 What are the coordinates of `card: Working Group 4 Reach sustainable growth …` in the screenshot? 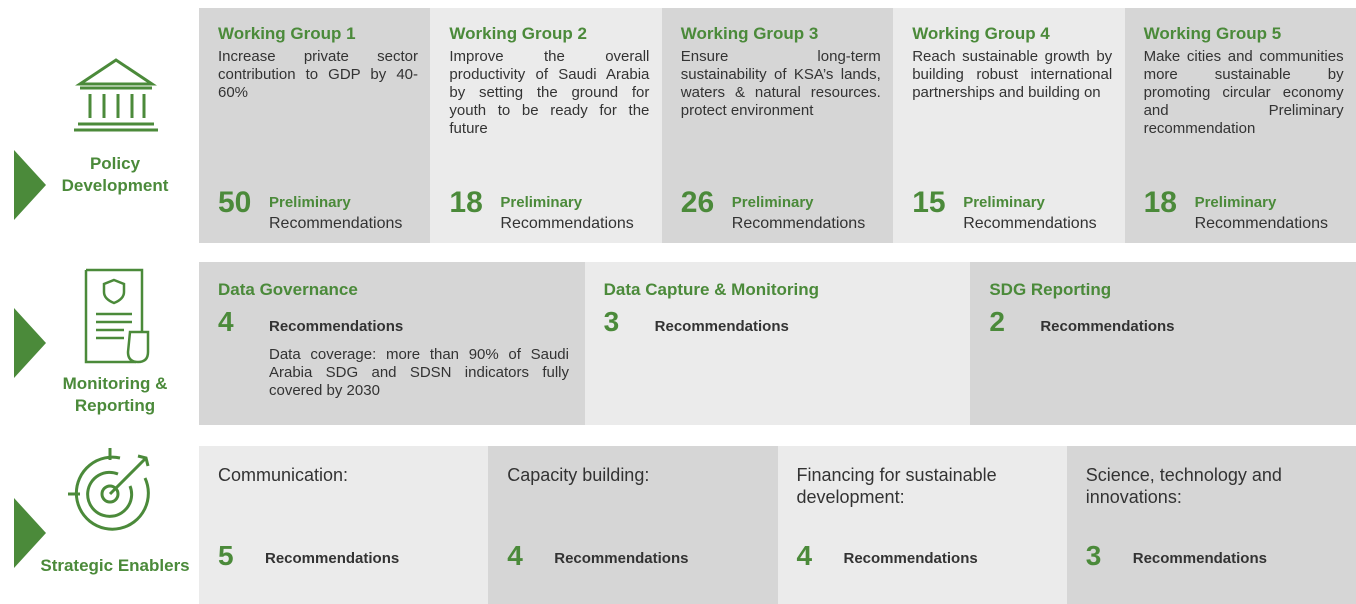 It's located at (1009, 125).